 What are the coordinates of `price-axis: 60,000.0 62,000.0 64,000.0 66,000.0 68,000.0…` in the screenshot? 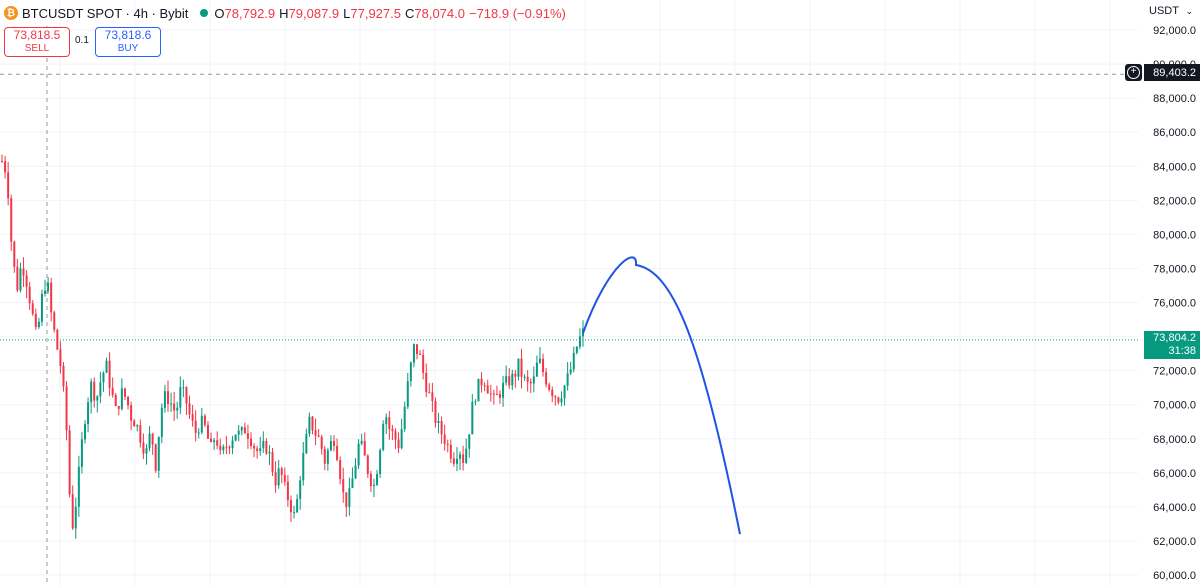 It's located at (1174, 303).